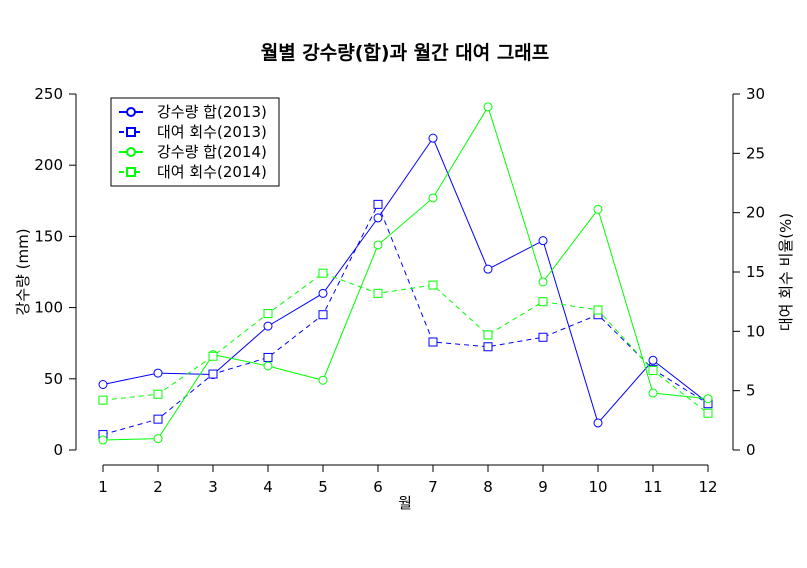 This screenshot has height=568, width=807. Describe the element at coordinates (213, 487) in the screenshot. I see `x-tick-label: 3` at that location.